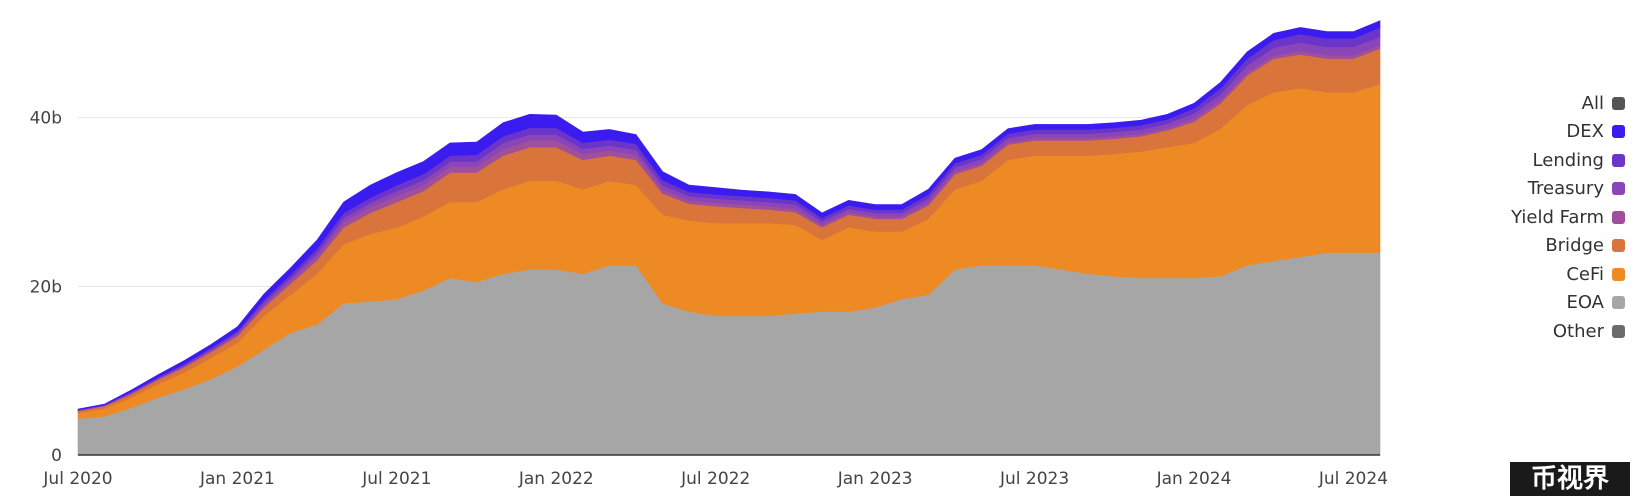  Describe the element at coordinates (875, 479) in the screenshot. I see `x-tick-label: Jan 2023` at that location.